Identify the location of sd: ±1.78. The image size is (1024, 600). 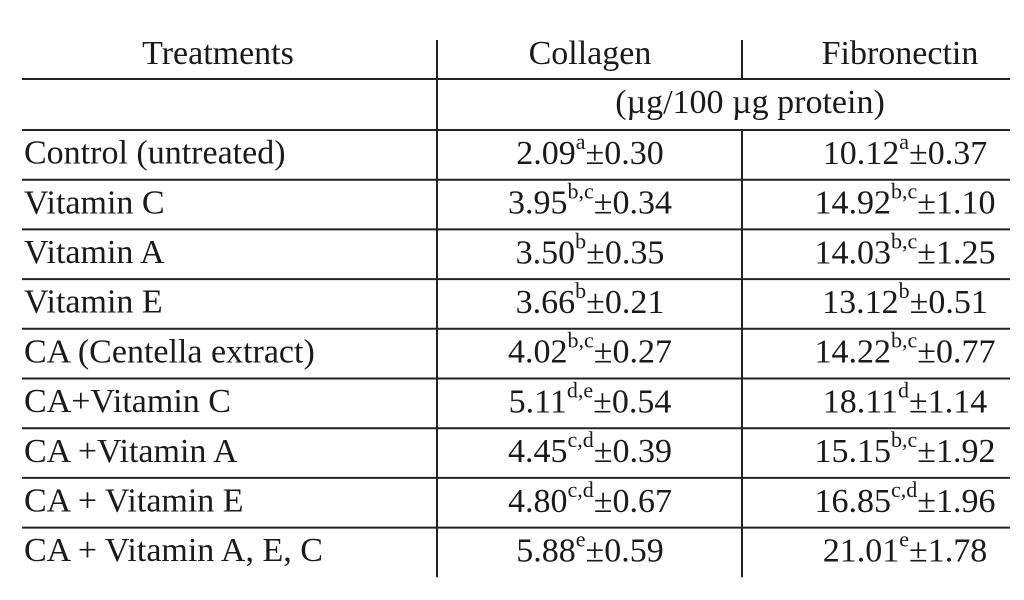
(948, 550).